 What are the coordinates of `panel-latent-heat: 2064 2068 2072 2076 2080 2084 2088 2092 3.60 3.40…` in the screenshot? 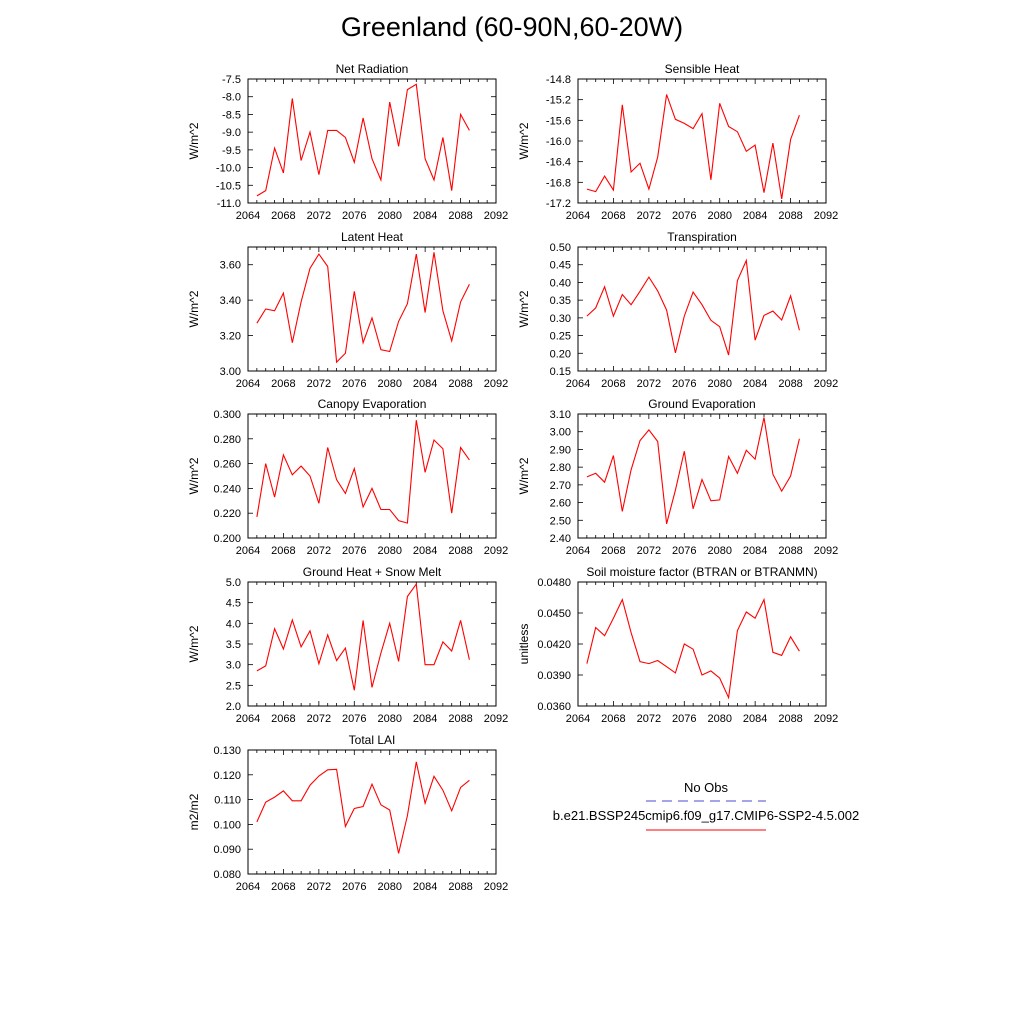 It's located at (347, 310).